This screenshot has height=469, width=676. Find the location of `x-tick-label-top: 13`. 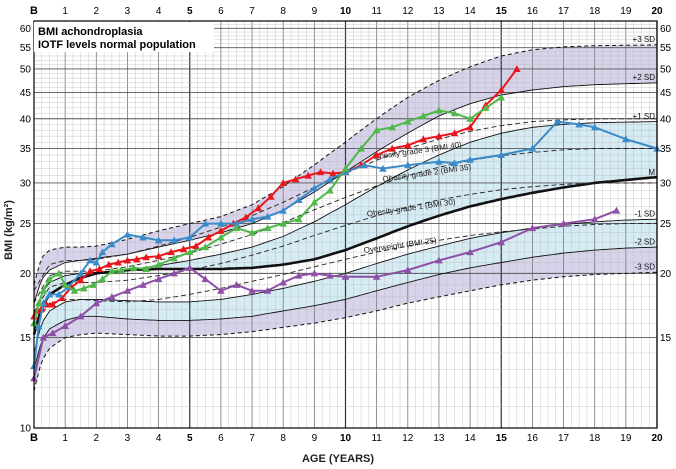

x-tick-label-top: 13 is located at coordinates (439, 11).